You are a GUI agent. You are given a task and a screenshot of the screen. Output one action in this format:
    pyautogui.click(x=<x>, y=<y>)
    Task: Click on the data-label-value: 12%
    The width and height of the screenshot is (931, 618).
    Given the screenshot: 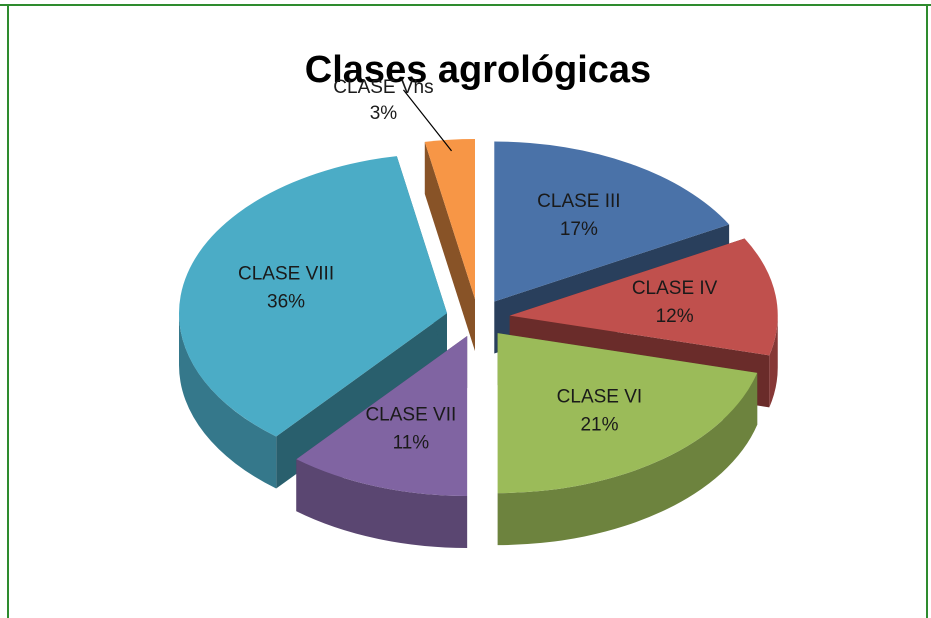 What is the action you would take?
    pyautogui.click(x=675, y=316)
    